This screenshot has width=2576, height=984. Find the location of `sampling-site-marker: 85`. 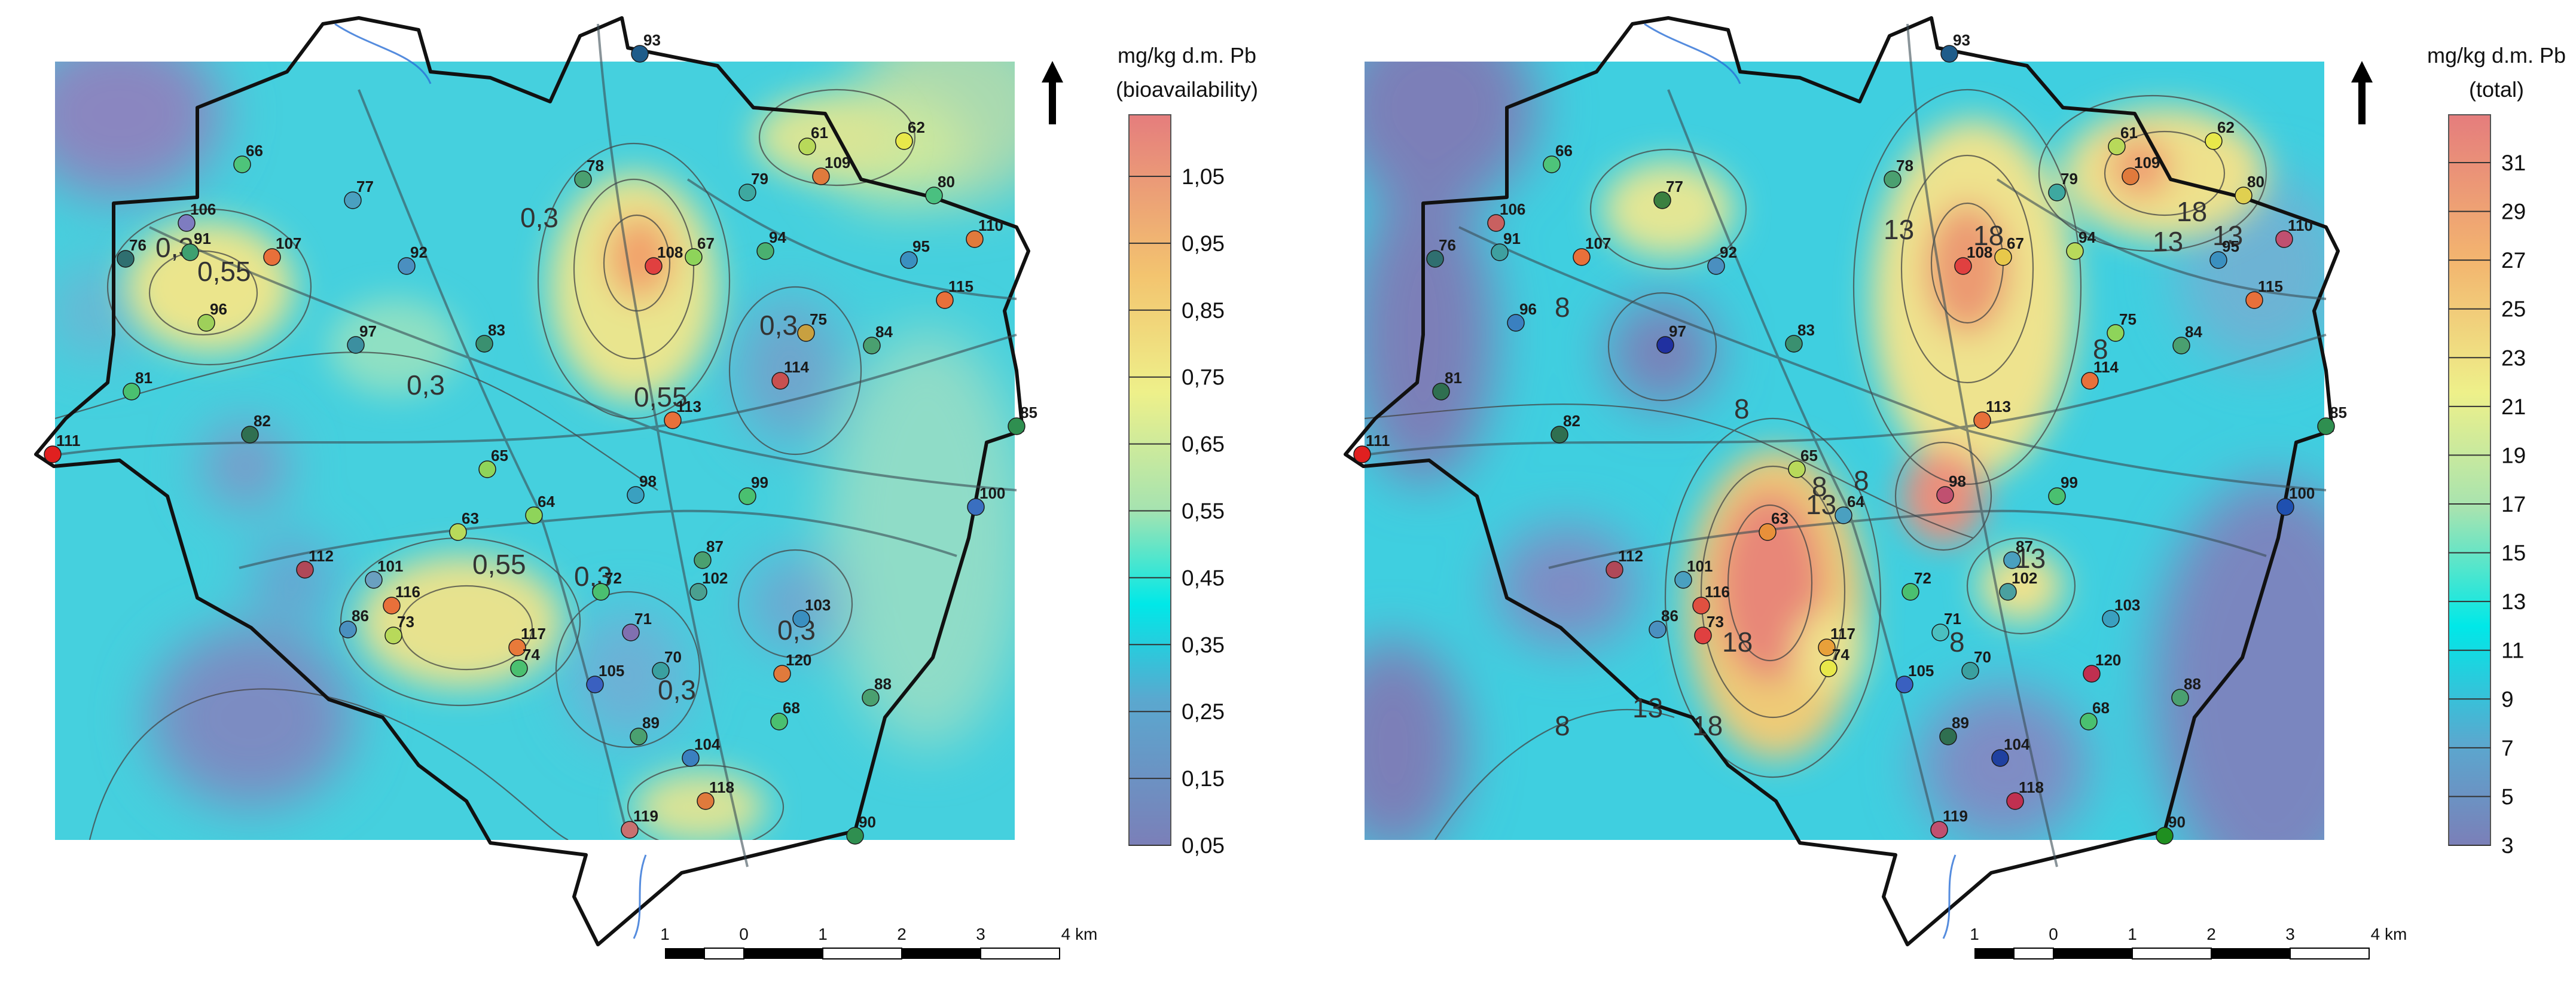

sampling-site-marker: 85 is located at coordinates (2332, 419).